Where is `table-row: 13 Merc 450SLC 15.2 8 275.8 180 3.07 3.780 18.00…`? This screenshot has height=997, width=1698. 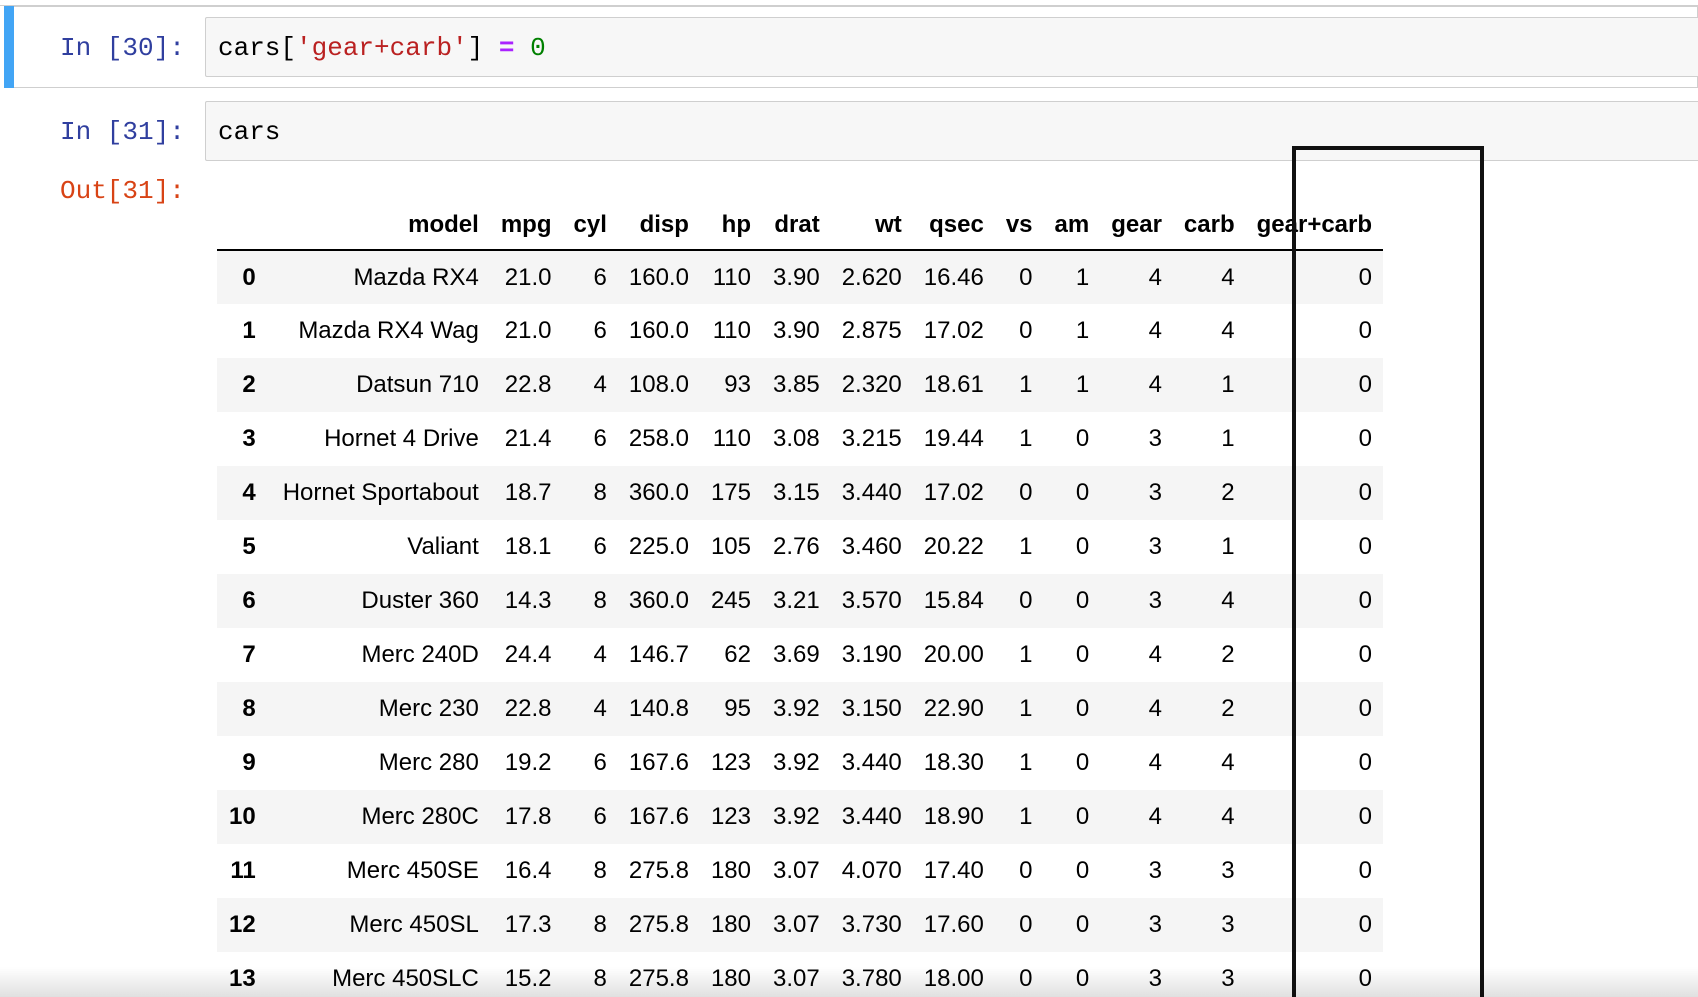
table-row: 13 Merc 450SLC 15.2 8 275.8 180 3.07 3.780 18.00… is located at coordinates (800, 974).